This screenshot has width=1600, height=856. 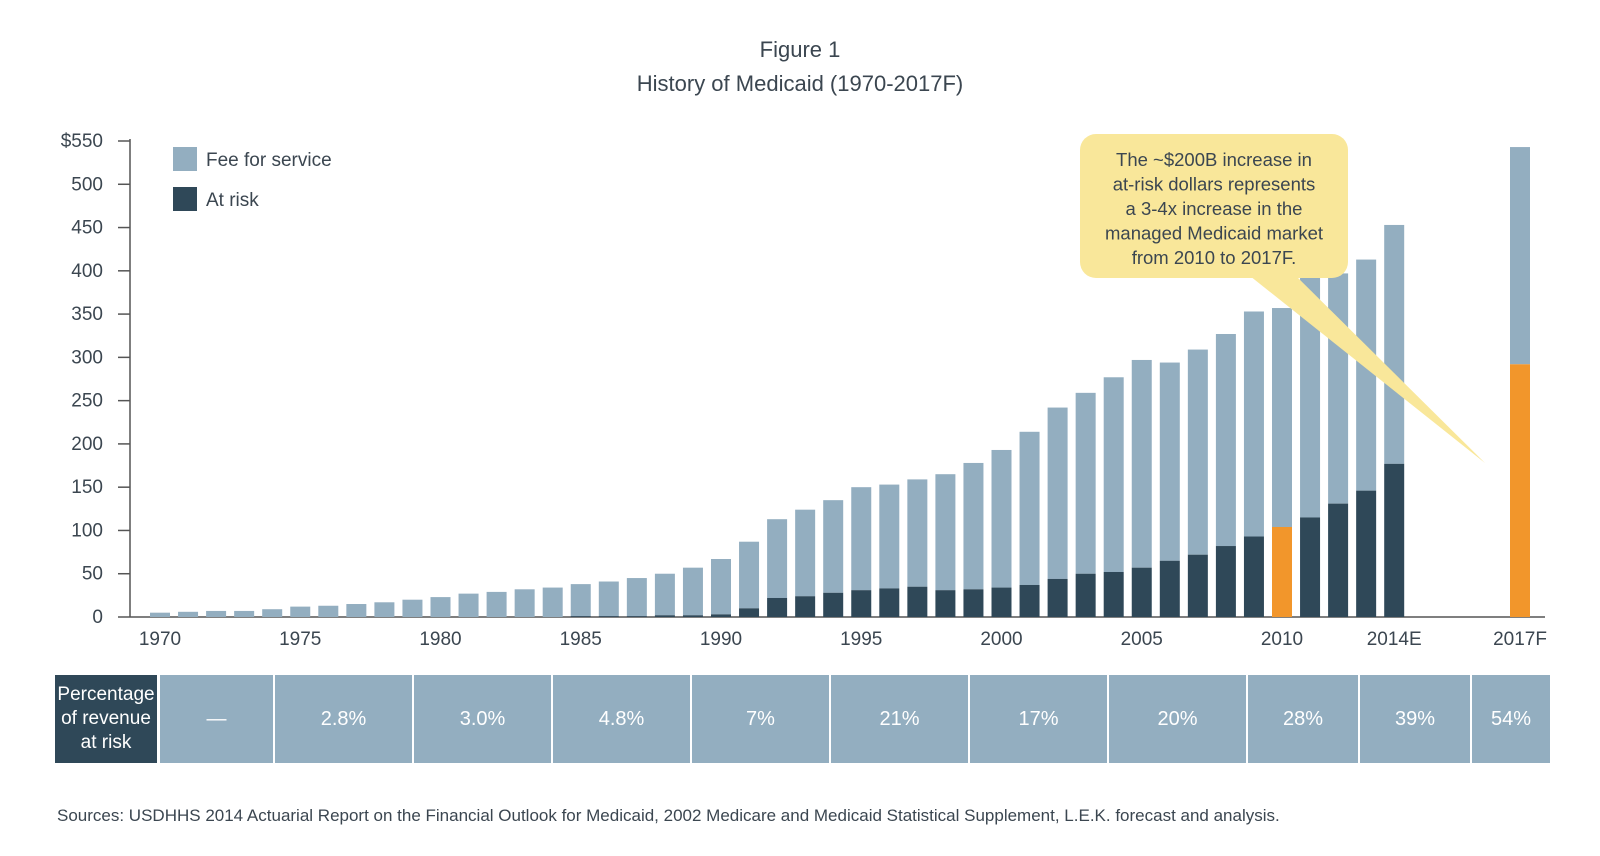 I want to click on bar-fee-1990, so click(x=721, y=587).